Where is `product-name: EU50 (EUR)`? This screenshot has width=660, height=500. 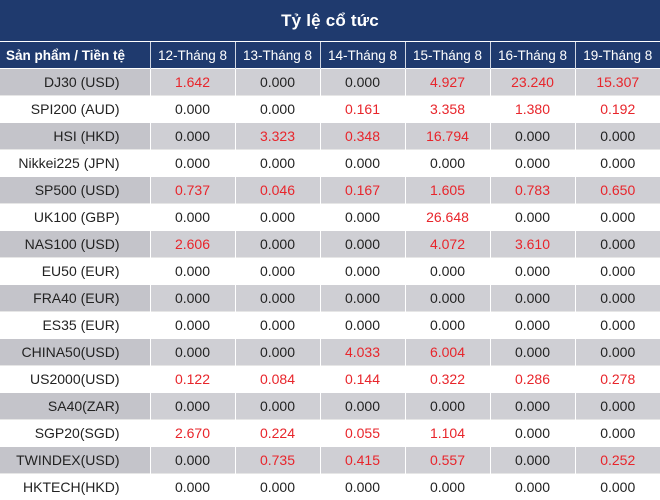
product-name: EU50 (EUR) is located at coordinates (75, 271).